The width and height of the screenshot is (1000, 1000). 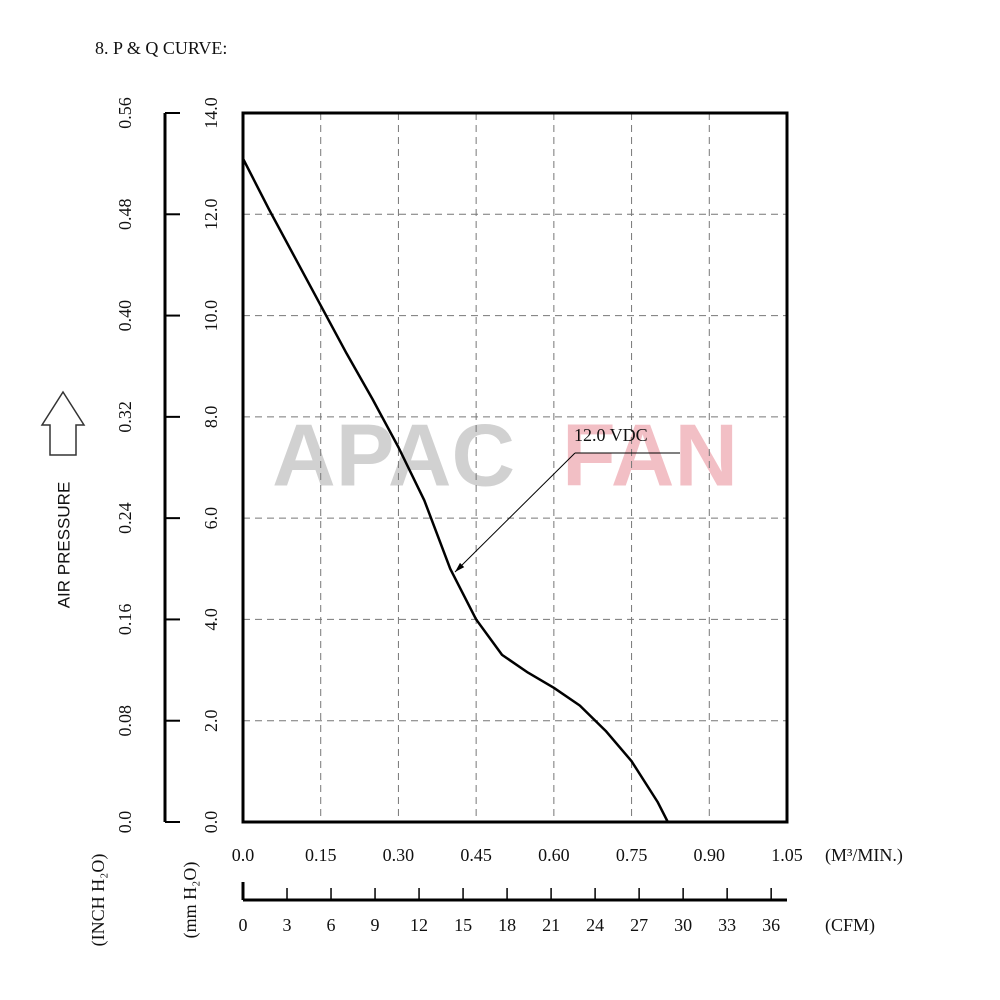 I want to click on y-tick-label: 6.0, so click(x=211, y=518).